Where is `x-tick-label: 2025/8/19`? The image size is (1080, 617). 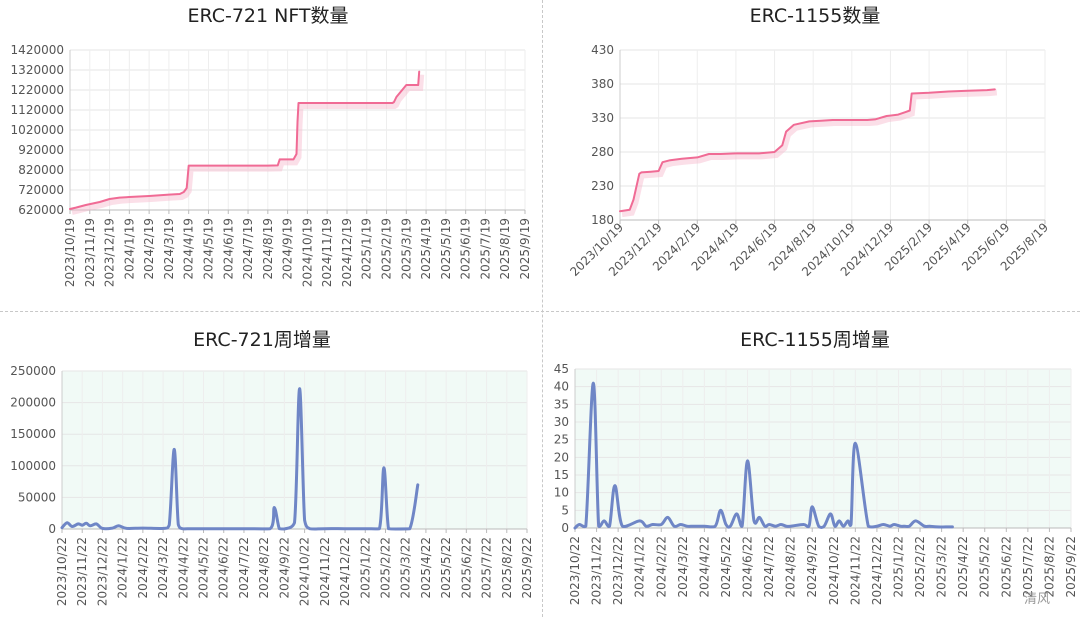 x-tick-label: 2025/8/19 is located at coordinates (505, 249).